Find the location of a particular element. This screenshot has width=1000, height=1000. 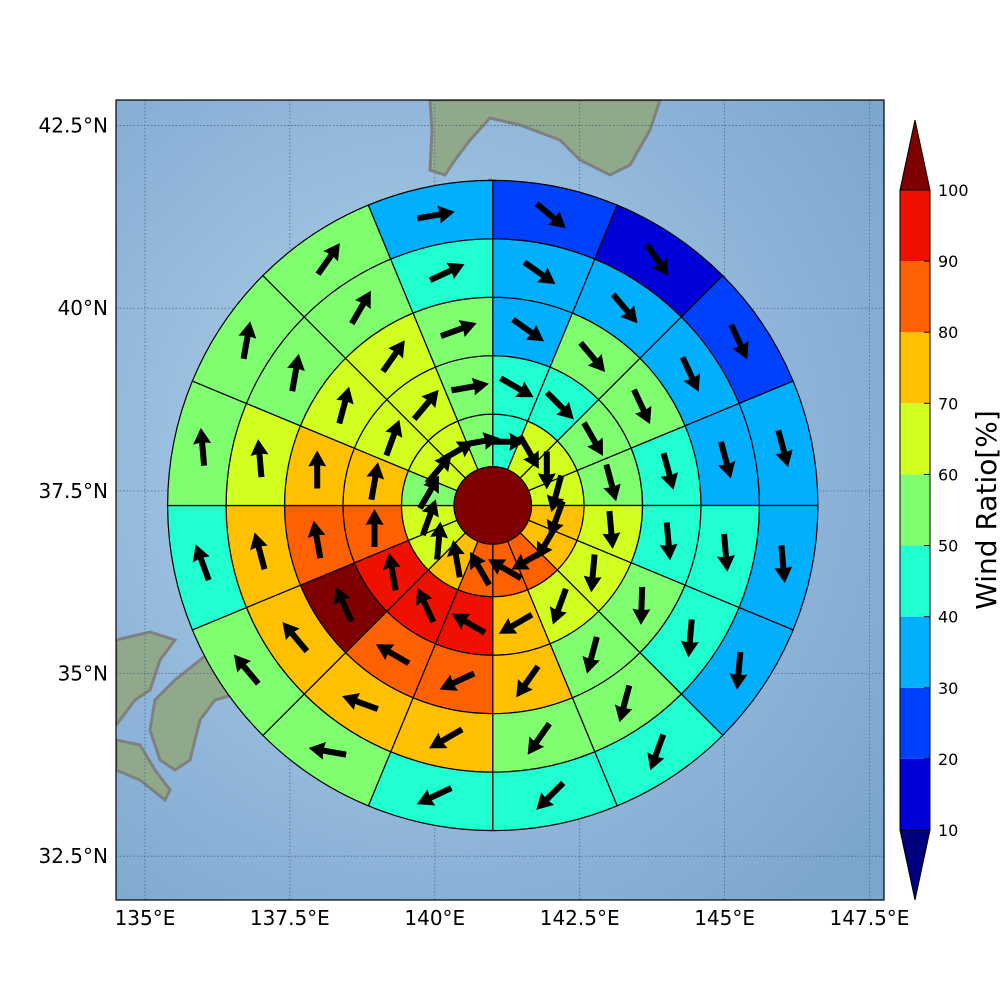

land-kii is located at coordinates (144, 770).